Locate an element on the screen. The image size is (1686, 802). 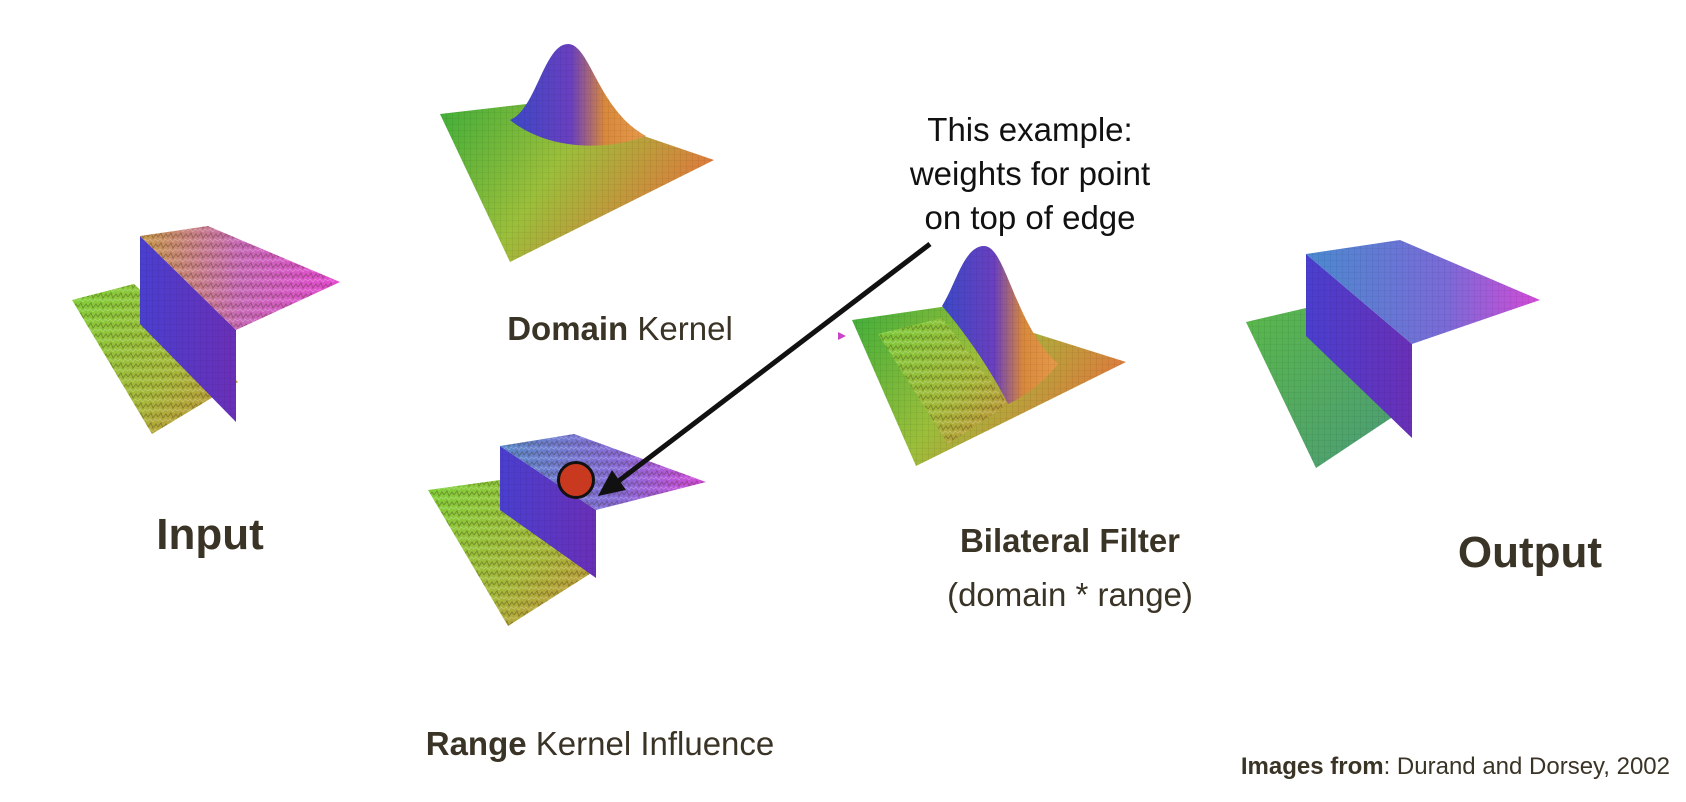
range-kernel-plot is located at coordinates (567, 530).